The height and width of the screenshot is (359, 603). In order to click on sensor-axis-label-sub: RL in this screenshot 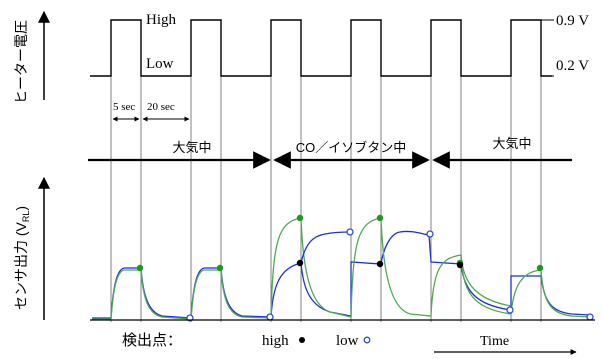, I will do `click(26, 217)`.